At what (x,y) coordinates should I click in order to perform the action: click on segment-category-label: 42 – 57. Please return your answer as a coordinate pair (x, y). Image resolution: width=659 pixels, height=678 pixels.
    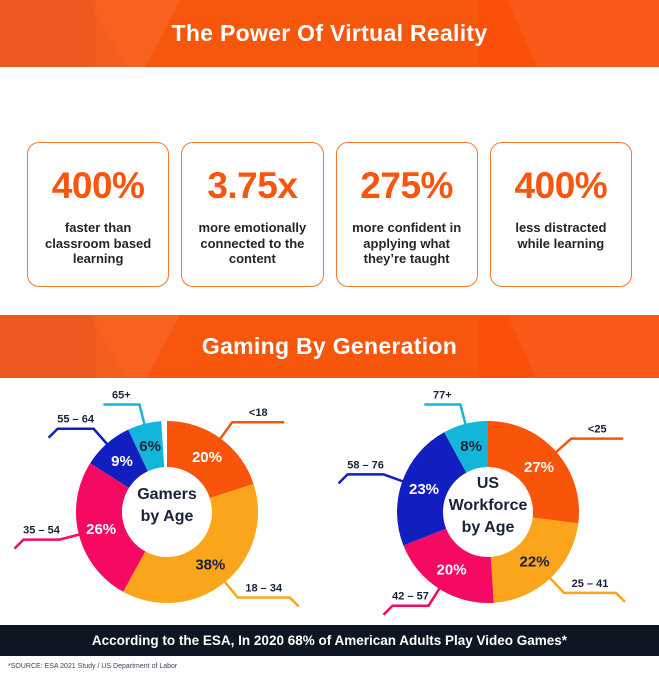
    Looking at the image, I should click on (410, 597).